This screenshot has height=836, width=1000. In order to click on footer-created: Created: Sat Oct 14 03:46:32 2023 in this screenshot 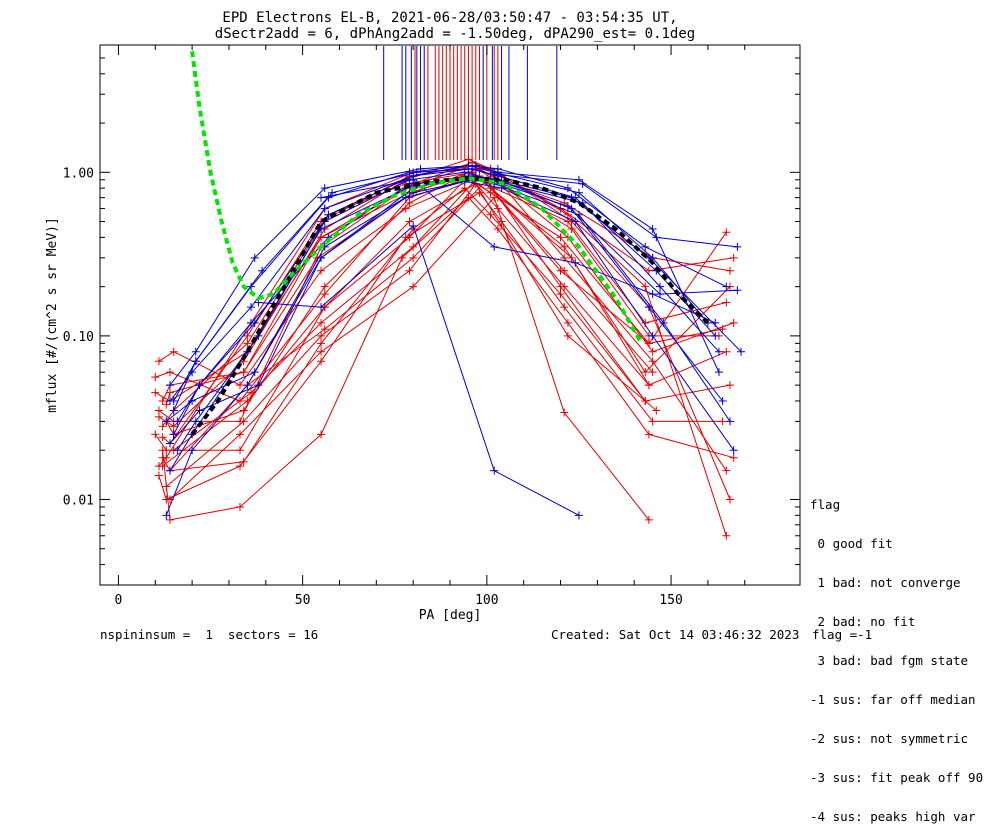, I will do `click(675, 634)`.